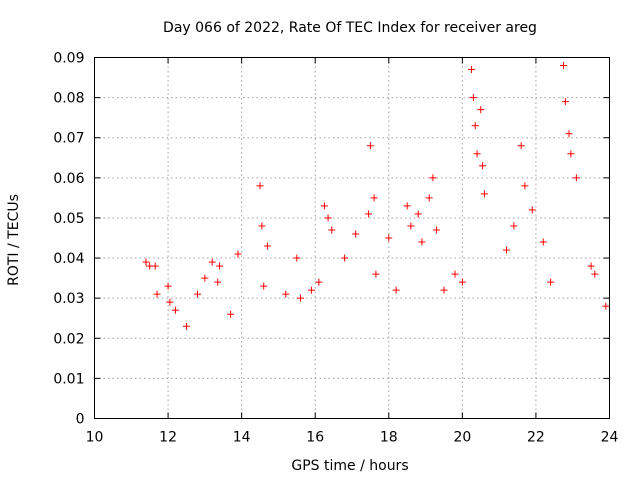 Image resolution: width=640 pixels, height=480 pixels. Describe the element at coordinates (242, 438) in the screenshot. I see `x-tick-label: 14` at that location.